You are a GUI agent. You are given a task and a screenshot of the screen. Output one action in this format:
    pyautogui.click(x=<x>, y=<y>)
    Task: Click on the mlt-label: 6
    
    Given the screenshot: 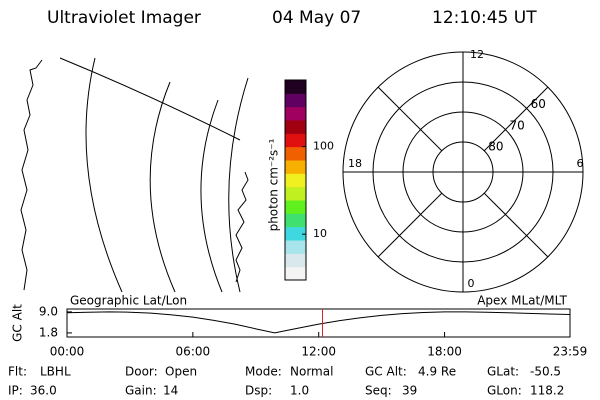 What is the action you would take?
    pyautogui.click(x=580, y=163)
    